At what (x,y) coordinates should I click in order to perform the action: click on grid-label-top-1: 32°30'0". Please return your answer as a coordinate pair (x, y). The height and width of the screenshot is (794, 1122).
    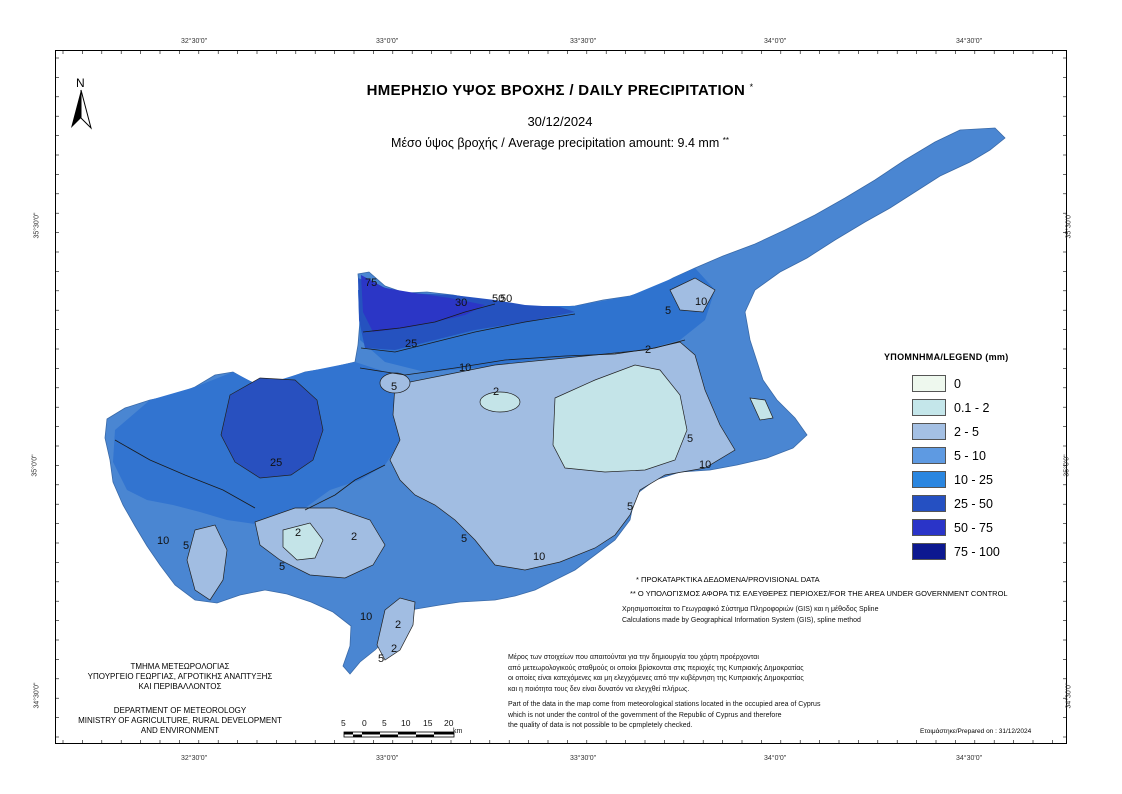
    Looking at the image, I should click on (194, 41).